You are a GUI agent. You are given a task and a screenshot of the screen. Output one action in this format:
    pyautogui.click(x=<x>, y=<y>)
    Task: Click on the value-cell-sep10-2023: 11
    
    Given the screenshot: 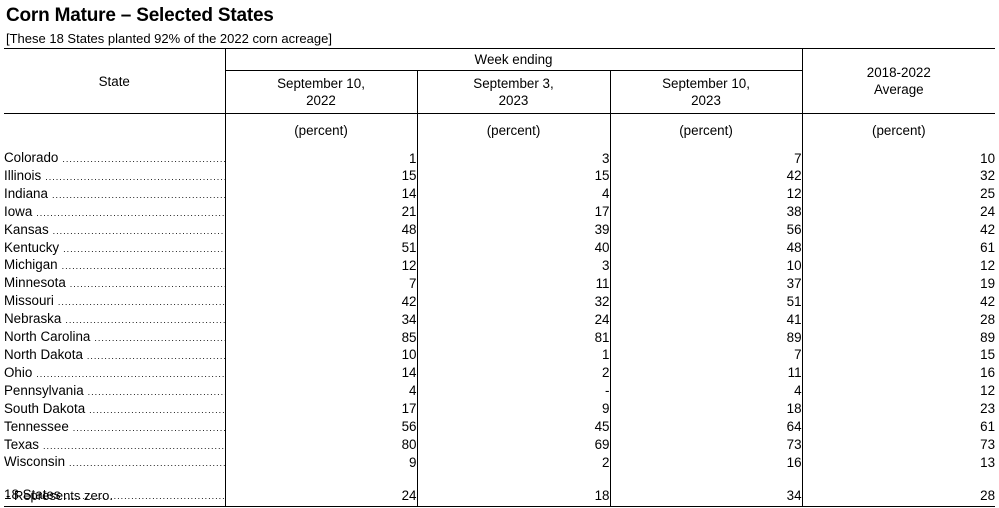 What is the action you would take?
    pyautogui.click(x=706, y=373)
    